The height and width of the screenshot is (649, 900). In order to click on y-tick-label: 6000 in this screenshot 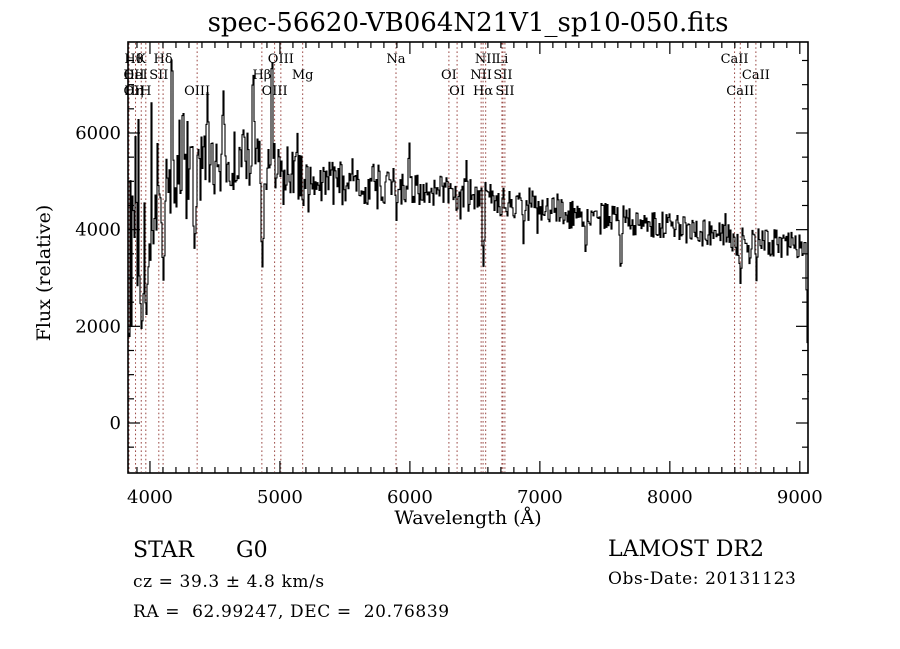, I will do `click(98, 133)`.